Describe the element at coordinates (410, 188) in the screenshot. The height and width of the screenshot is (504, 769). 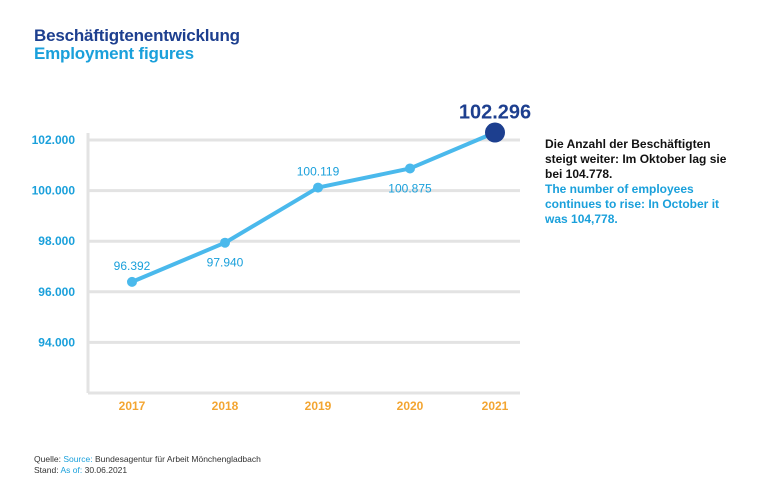
I see `data-label: 100.875` at that location.